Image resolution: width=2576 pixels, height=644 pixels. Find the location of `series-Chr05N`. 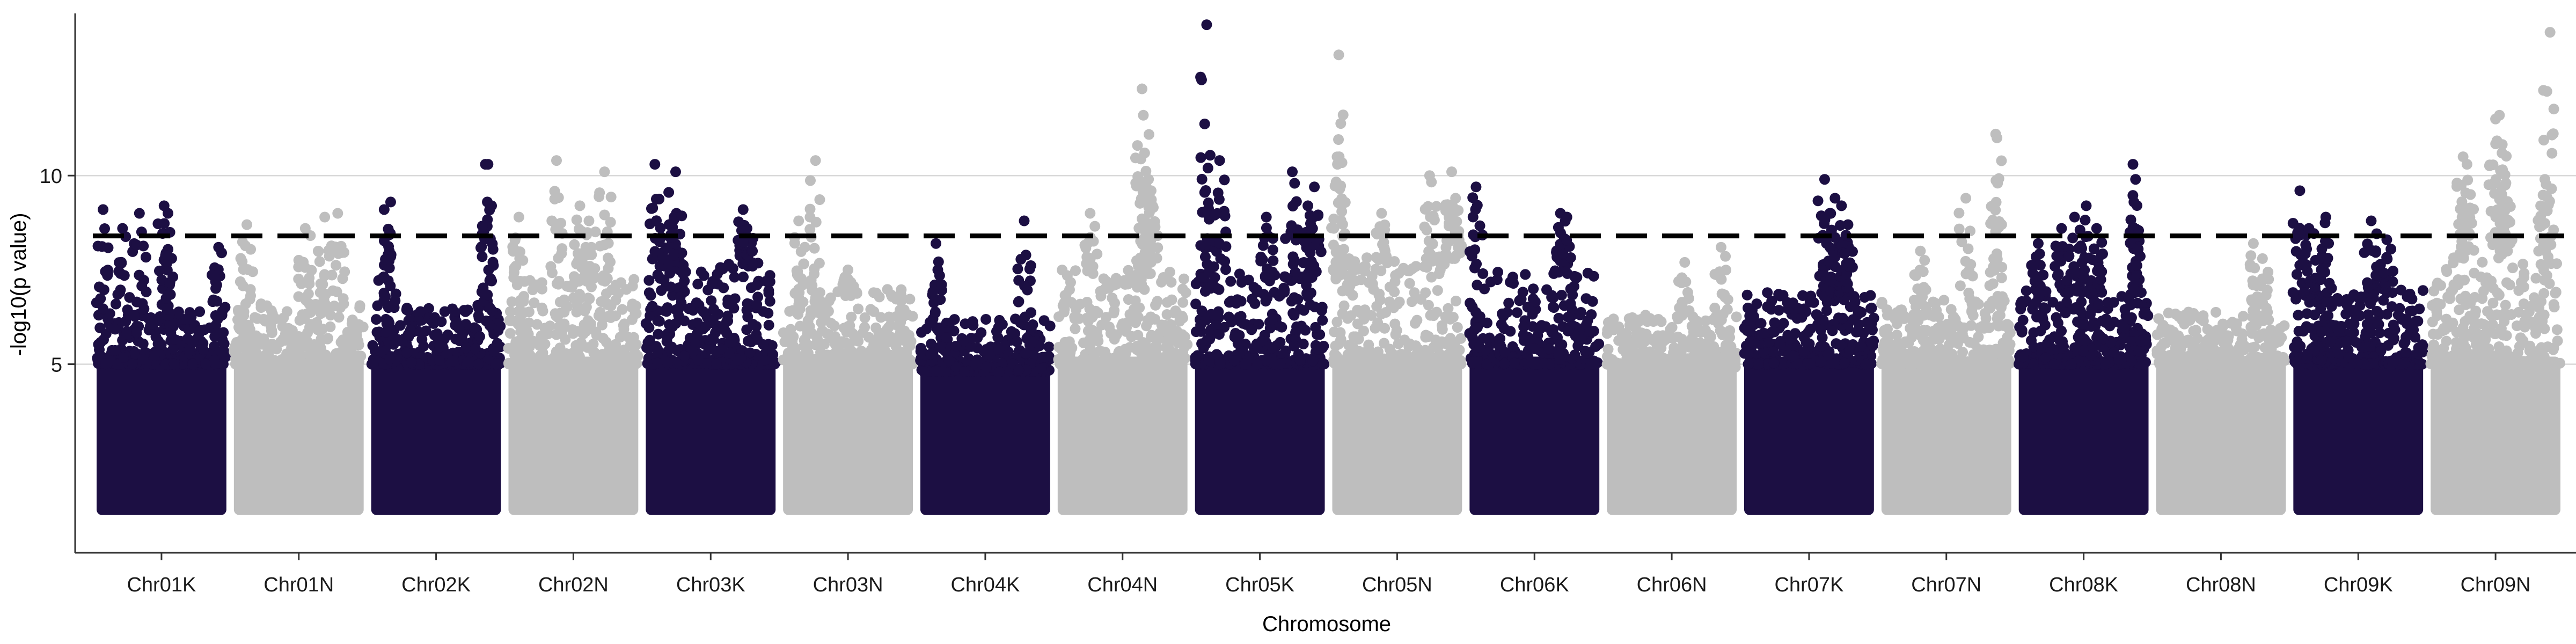

series-Chr05N is located at coordinates (1396, 282).